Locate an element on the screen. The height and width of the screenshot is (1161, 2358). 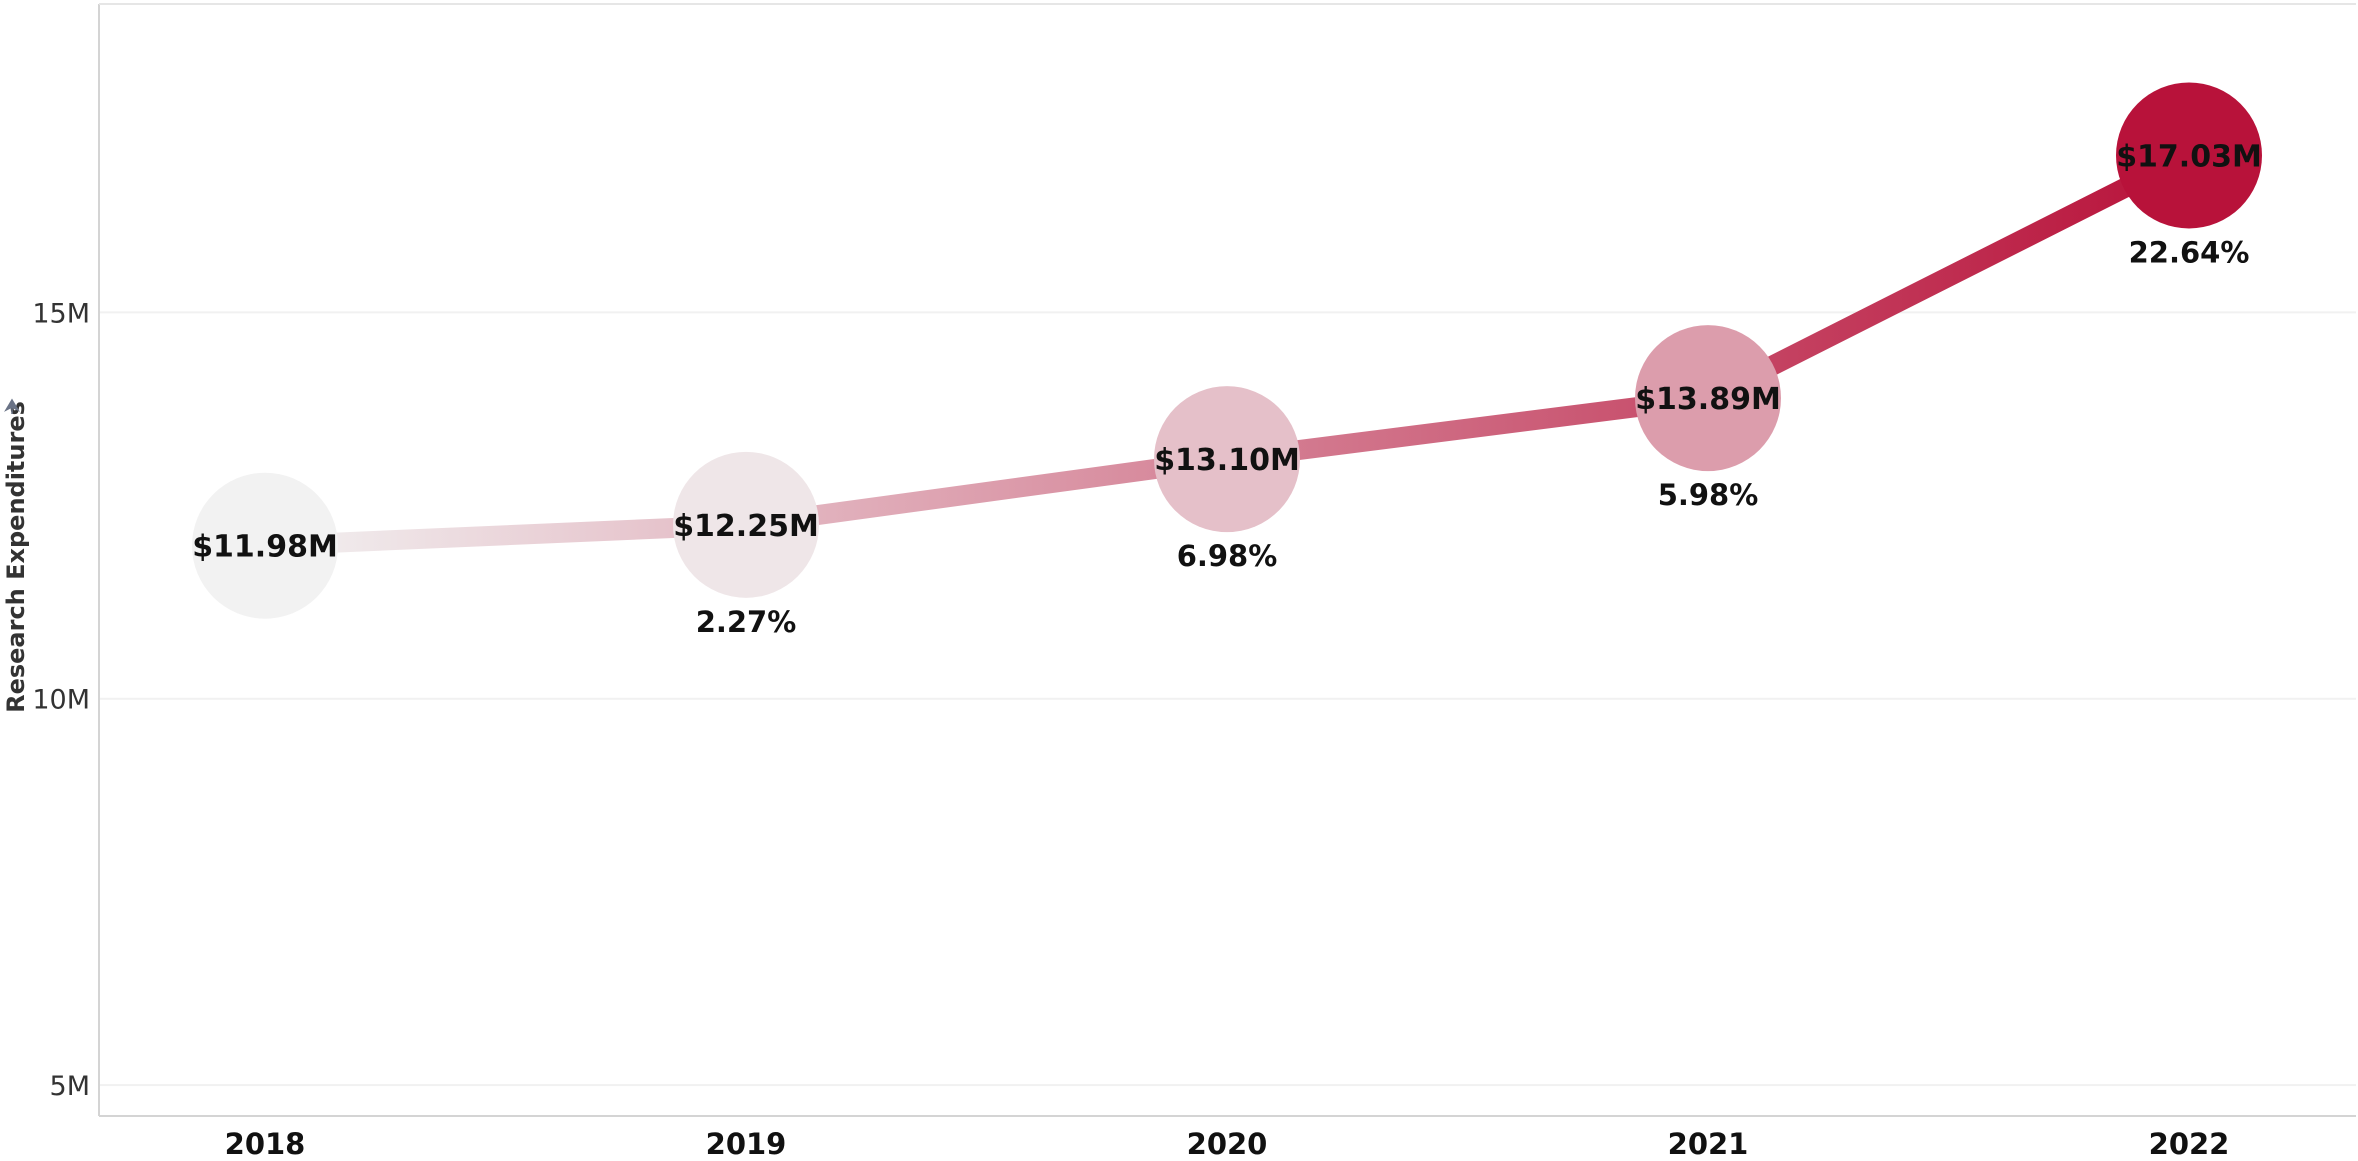
x-tick-label: 2020 is located at coordinates (1227, 1144).